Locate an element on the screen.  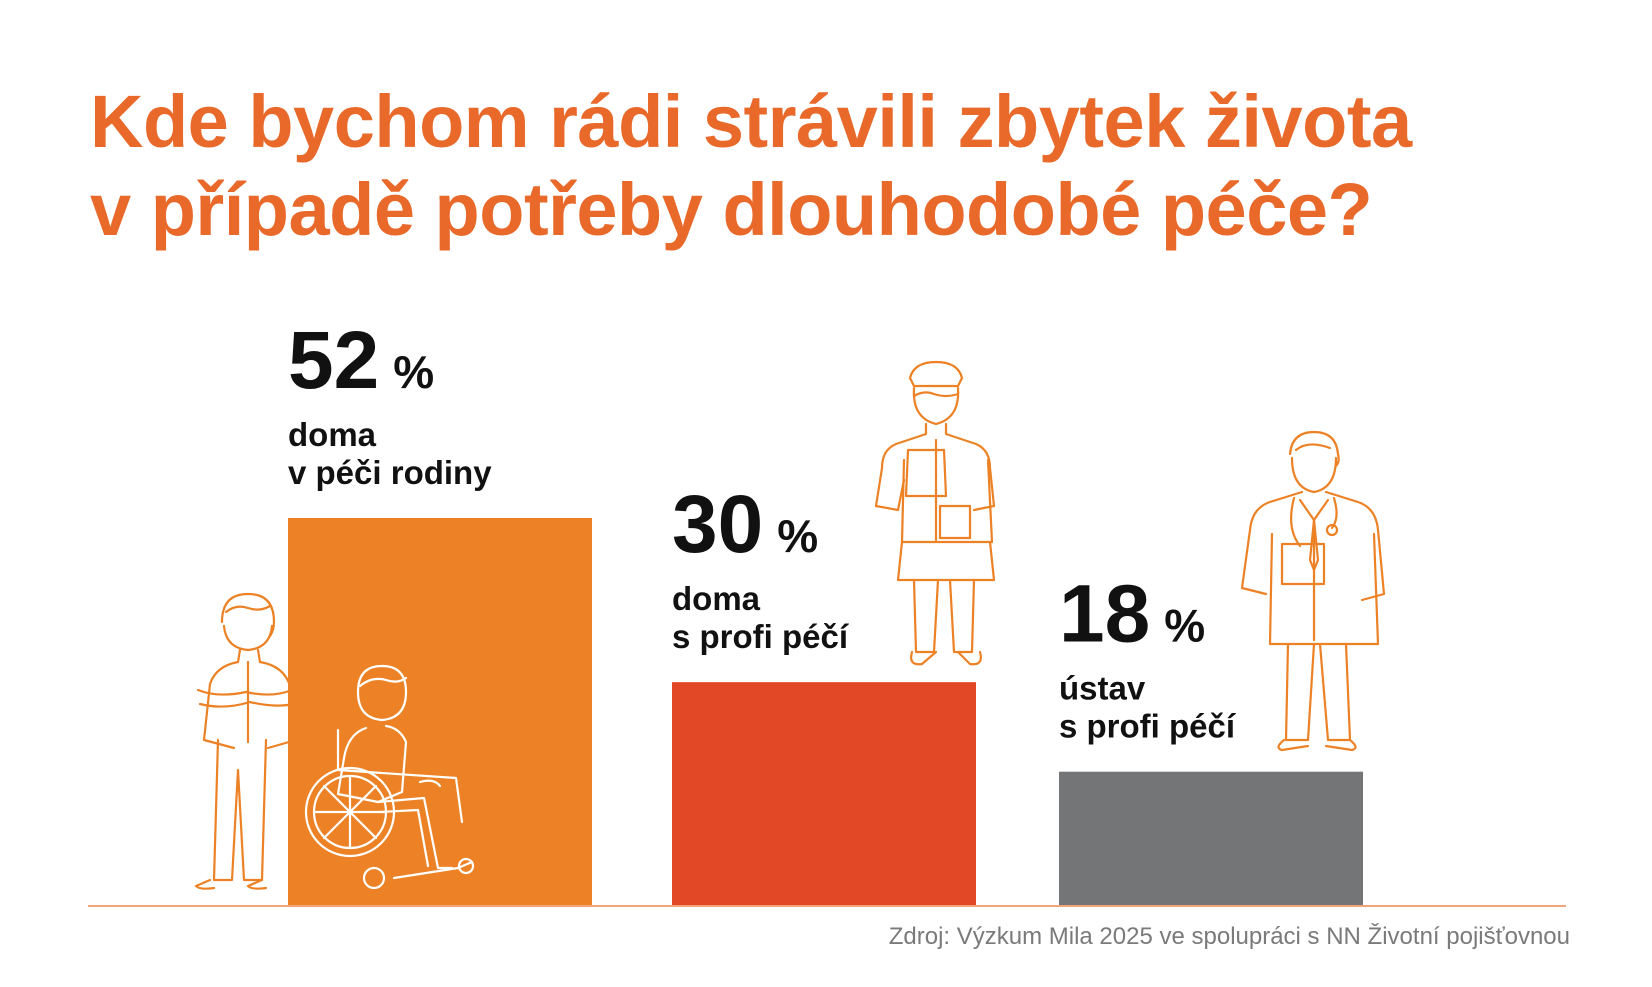
value-label-home-pro: 30% is located at coordinates (745, 524).